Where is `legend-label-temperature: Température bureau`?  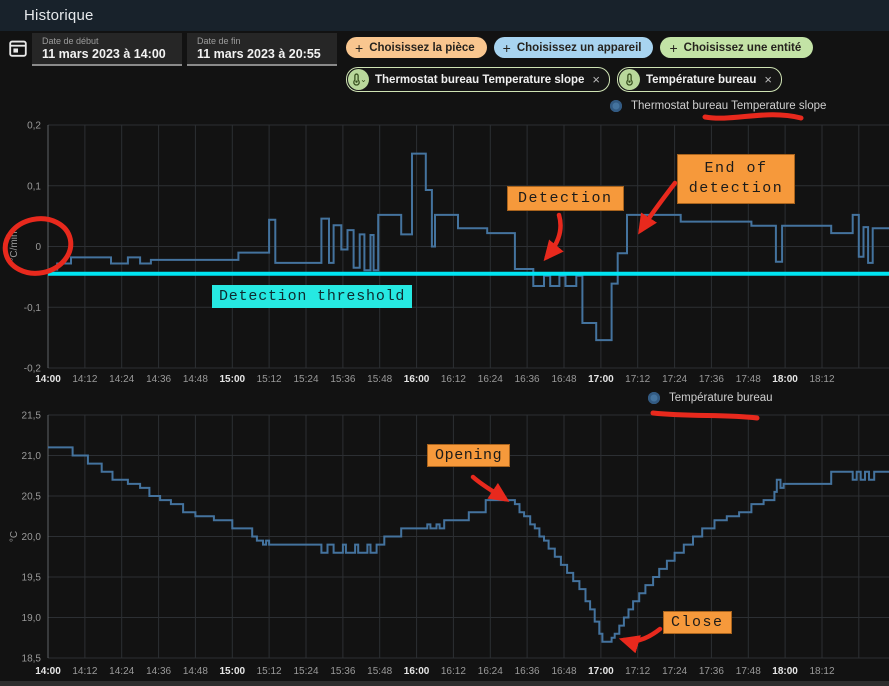
legend-label-temperature: Température bureau is located at coordinates (721, 398).